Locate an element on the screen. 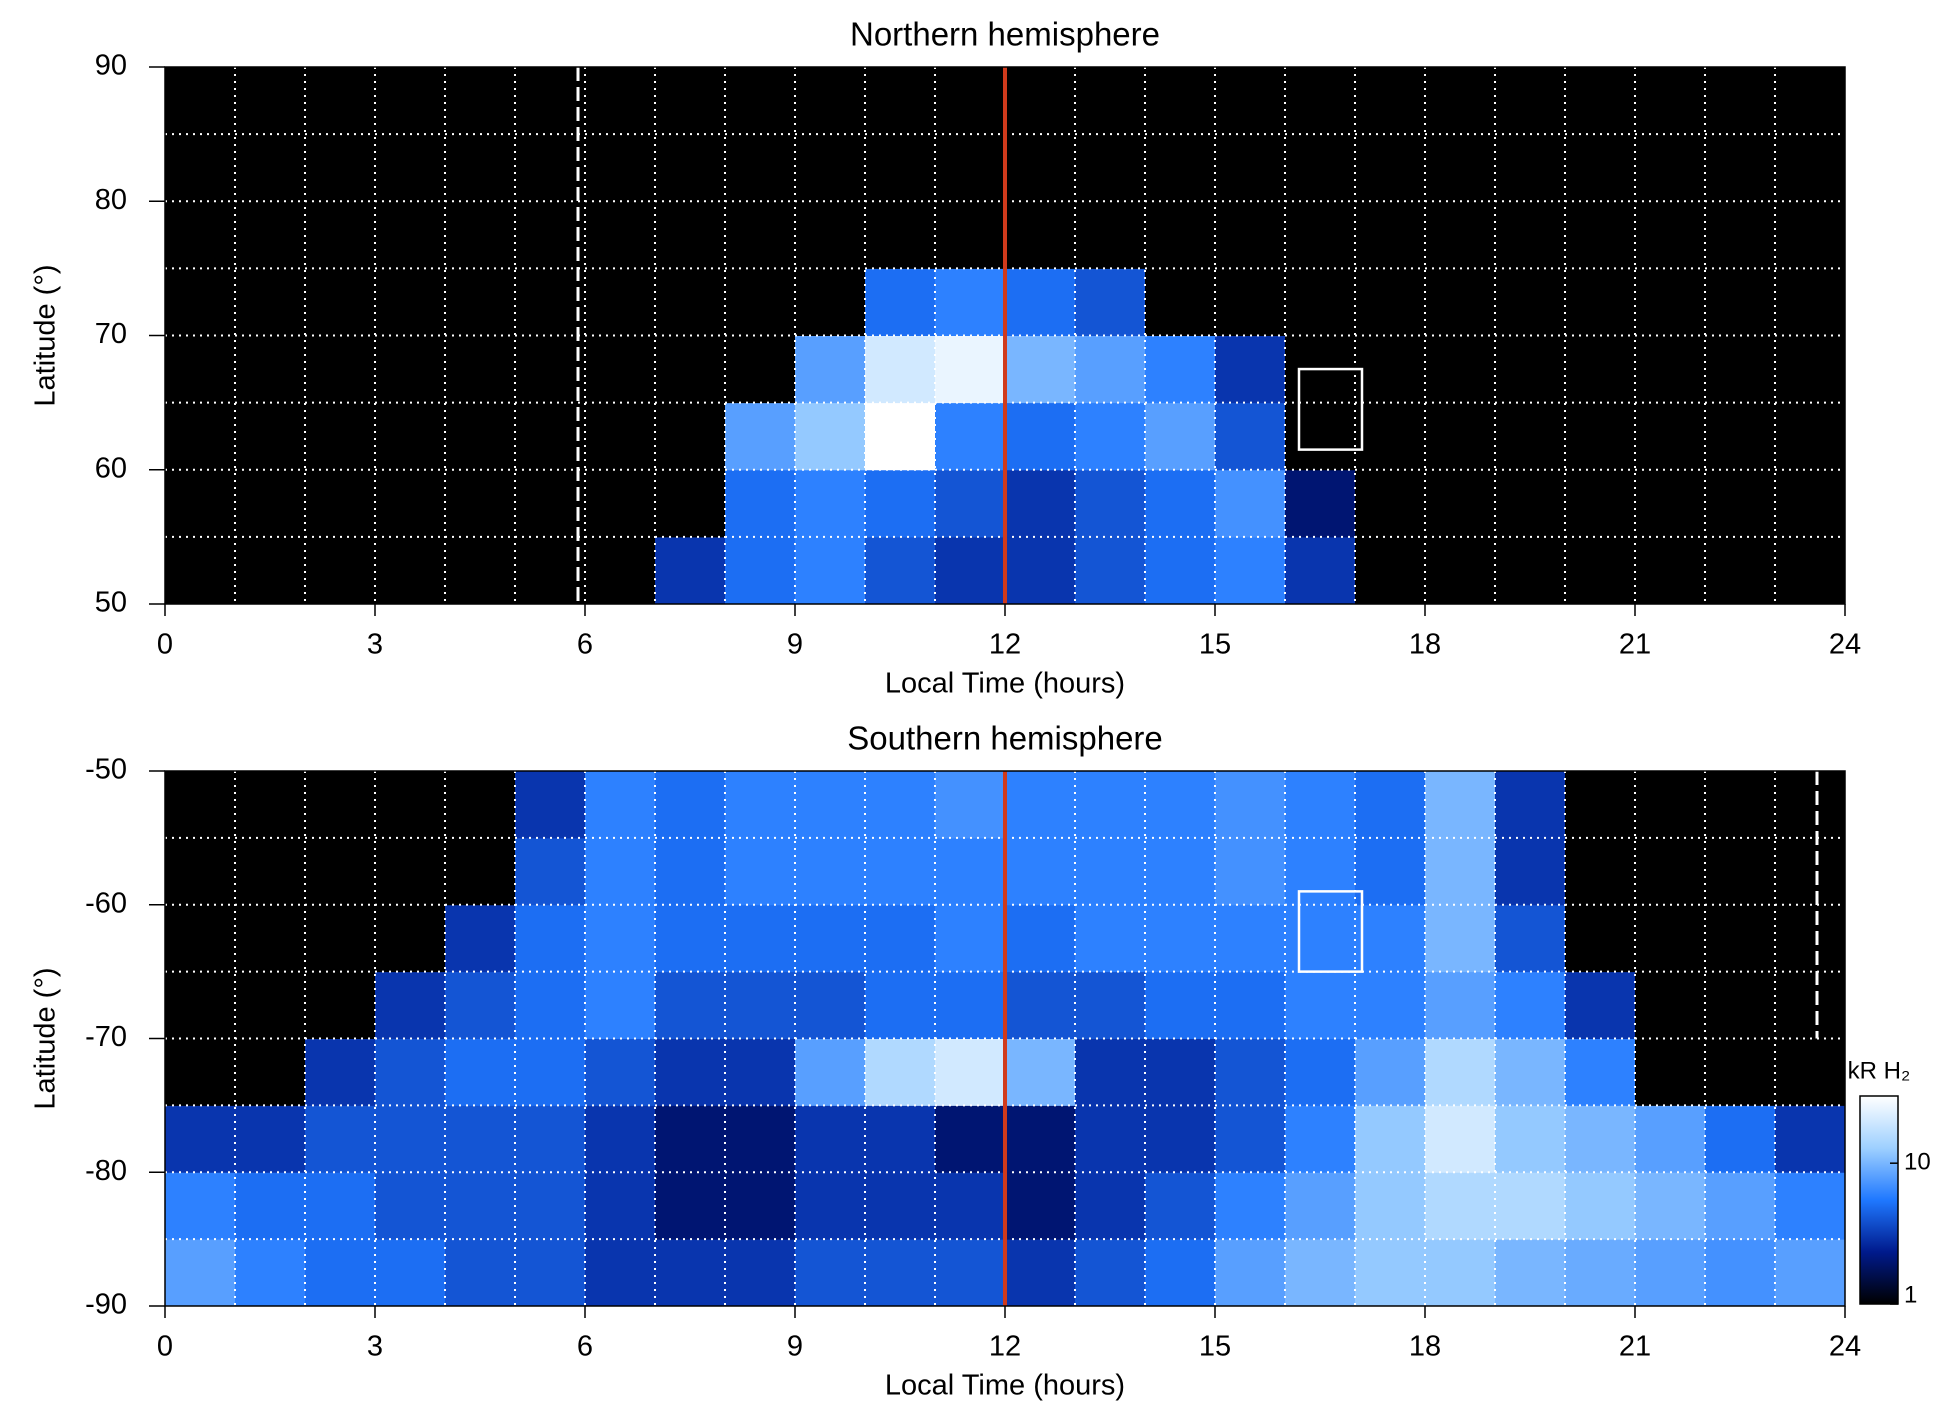 This screenshot has width=1950, height=1423. y-tick-label: 60 is located at coordinates (111, 468).